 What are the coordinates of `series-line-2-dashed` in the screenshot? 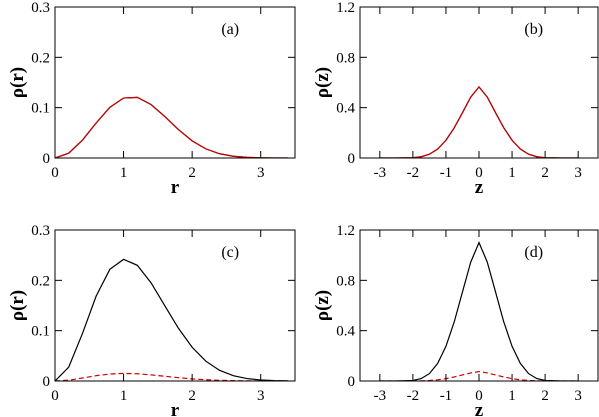 It's located at (172, 376).